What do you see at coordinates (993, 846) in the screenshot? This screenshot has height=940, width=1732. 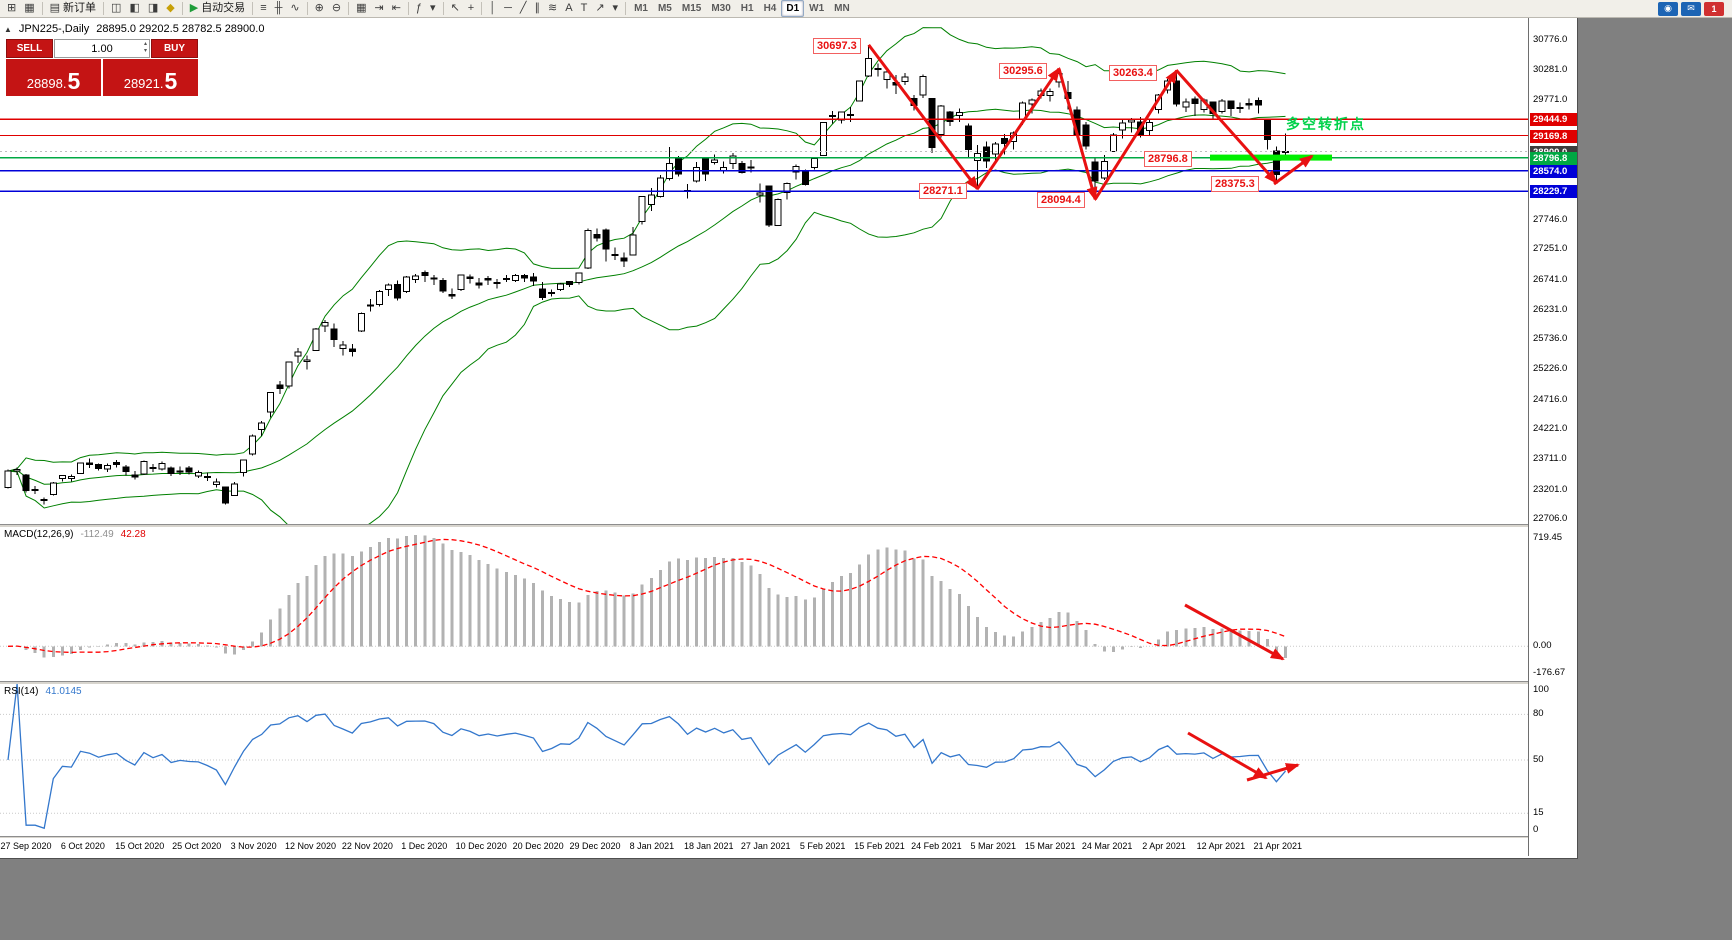 I see `date-label: 5 Mar 2021` at bounding box center [993, 846].